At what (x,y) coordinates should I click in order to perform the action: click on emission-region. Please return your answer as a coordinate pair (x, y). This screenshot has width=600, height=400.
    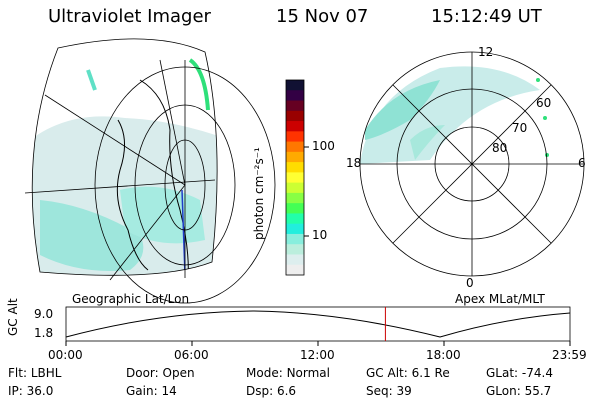
    Looking at the image, I should click on (450, 115).